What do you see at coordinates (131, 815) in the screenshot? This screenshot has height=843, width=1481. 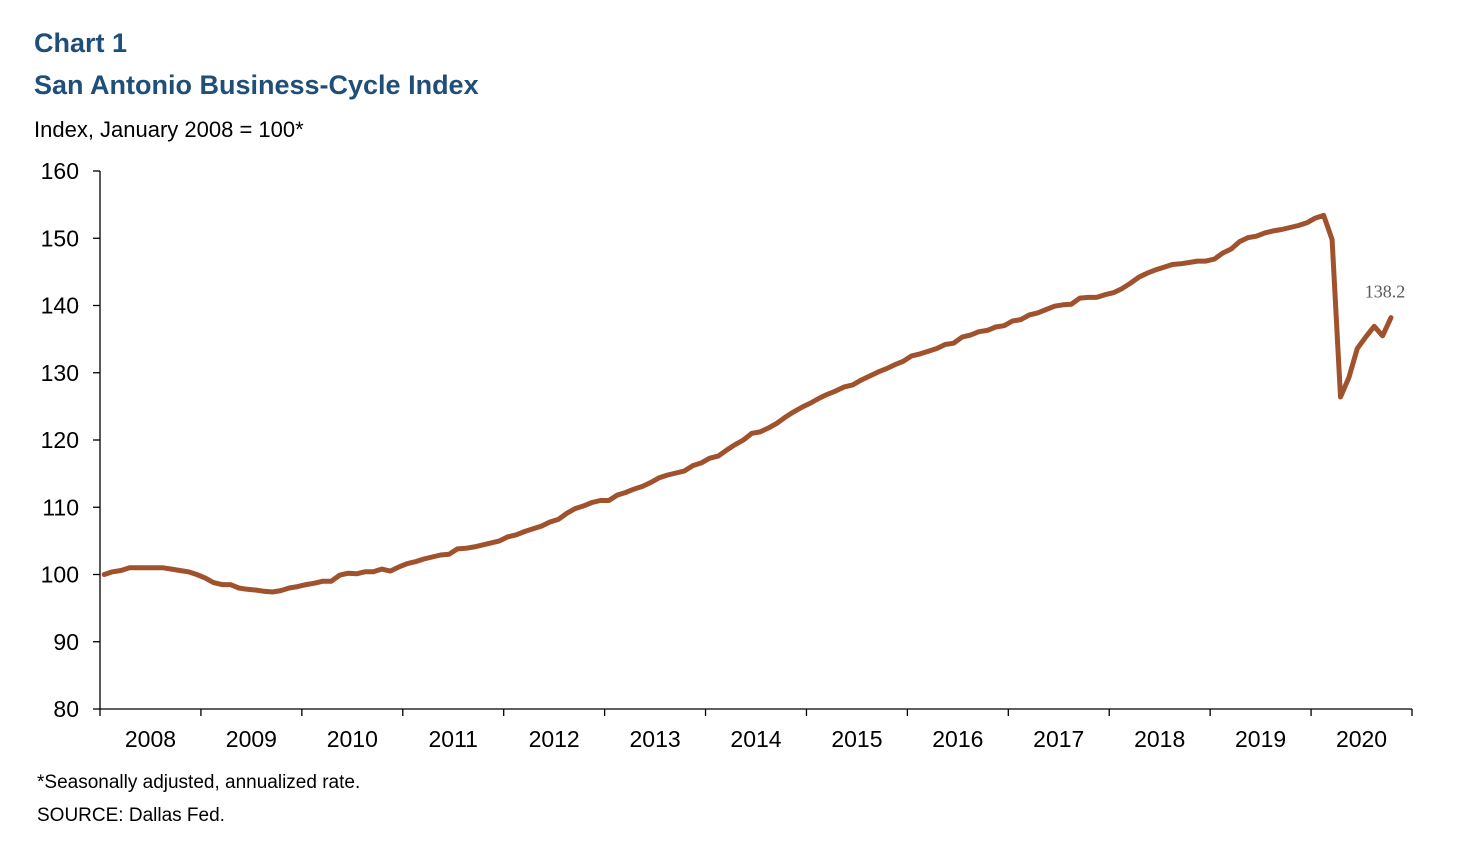 I see `source-note: SOURCE: Dallas Fed.` at bounding box center [131, 815].